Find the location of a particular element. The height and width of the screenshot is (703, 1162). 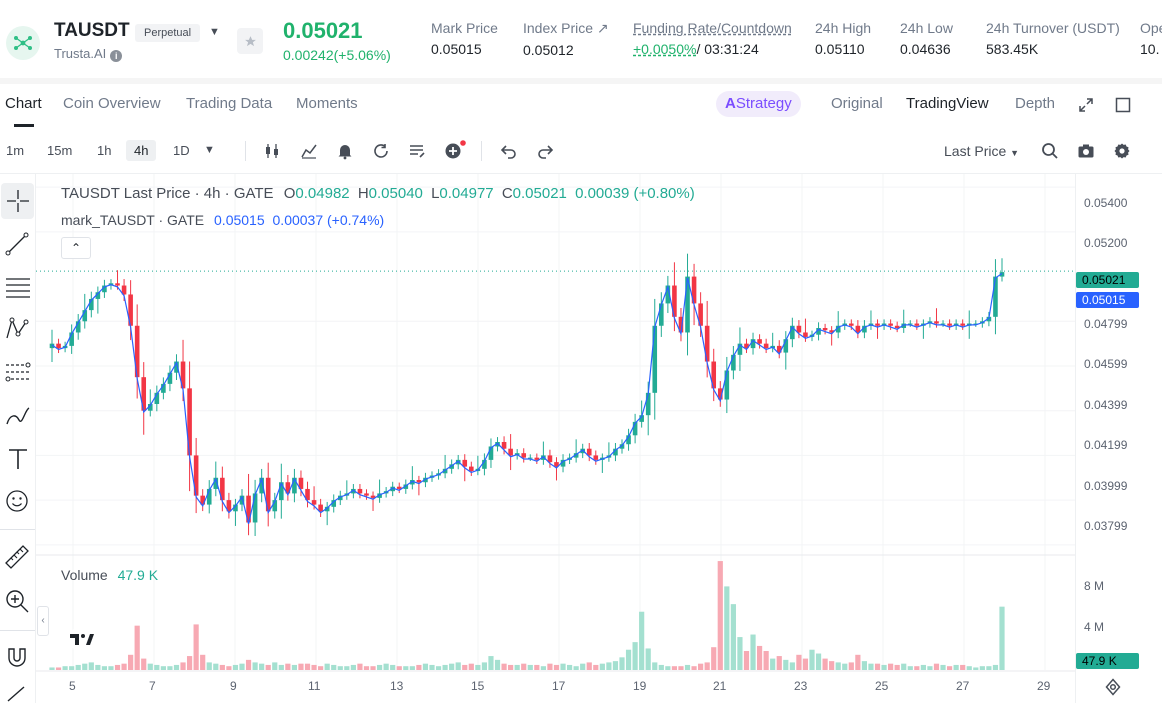

redo-icon is located at coordinates (545, 151).